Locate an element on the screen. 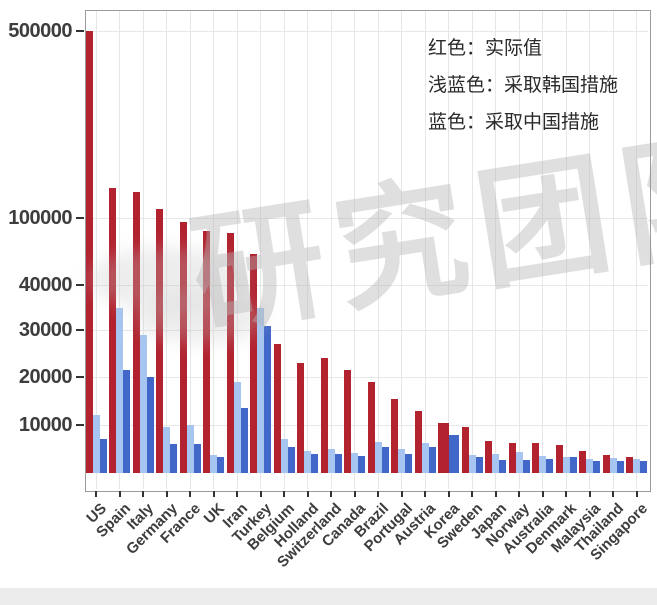 Image resolution: width=657 pixels, height=605 pixels. bar-korea-Thailand is located at coordinates (613, 465).